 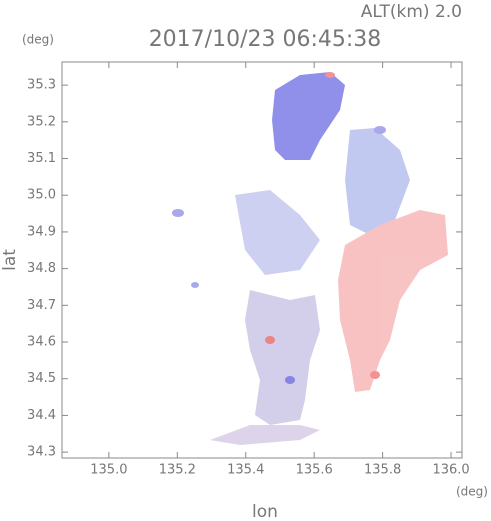 What do you see at coordinates (10, 260) in the screenshot?
I see `y-axis-label: lat` at bounding box center [10, 260].